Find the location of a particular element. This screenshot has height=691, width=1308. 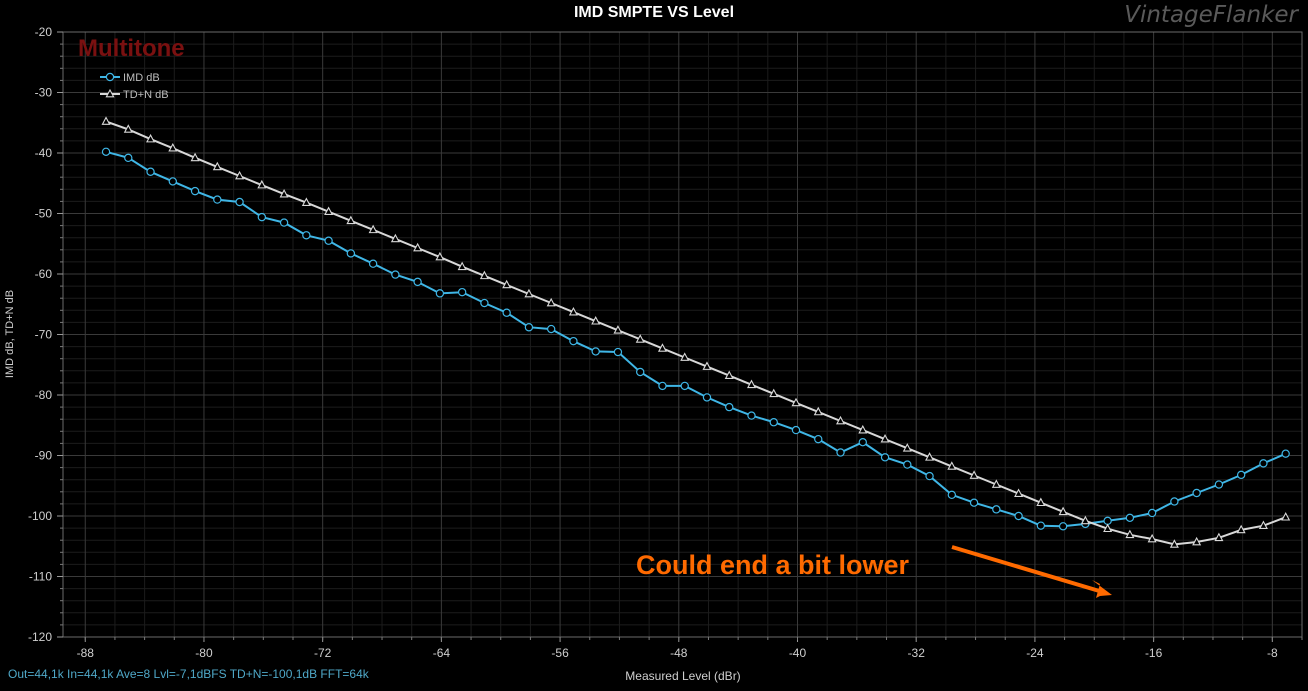

legend-label: TD+N dB is located at coordinates (146, 95).